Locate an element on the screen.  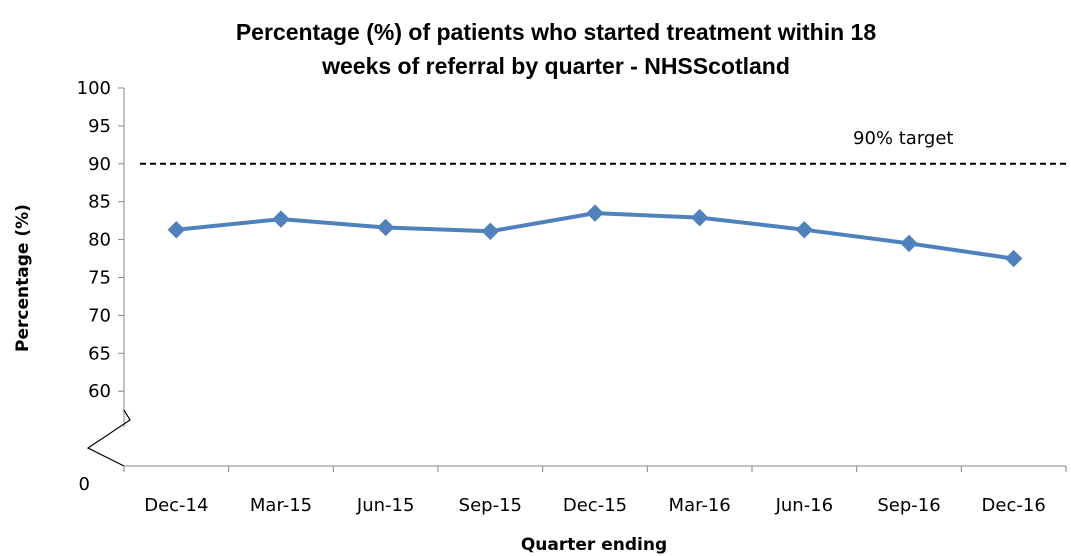
x-tick-label: Mar-15 is located at coordinates (281, 505).